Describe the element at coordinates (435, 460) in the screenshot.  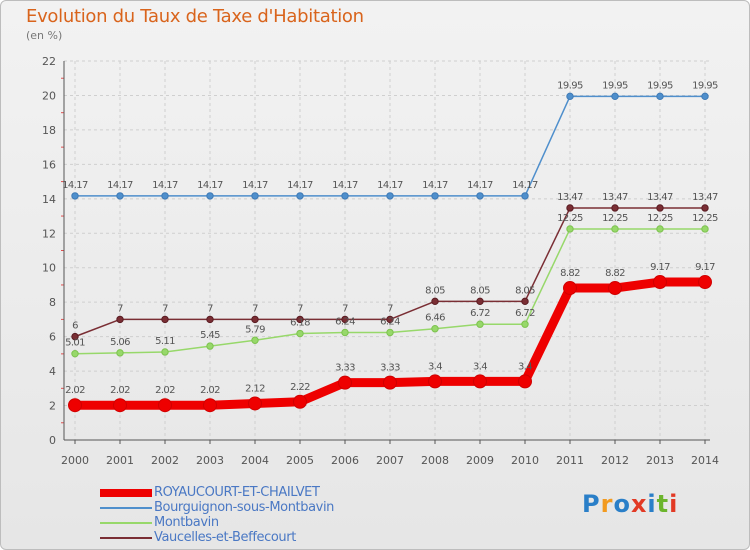
I see `x-tick-label: 2008` at that location.